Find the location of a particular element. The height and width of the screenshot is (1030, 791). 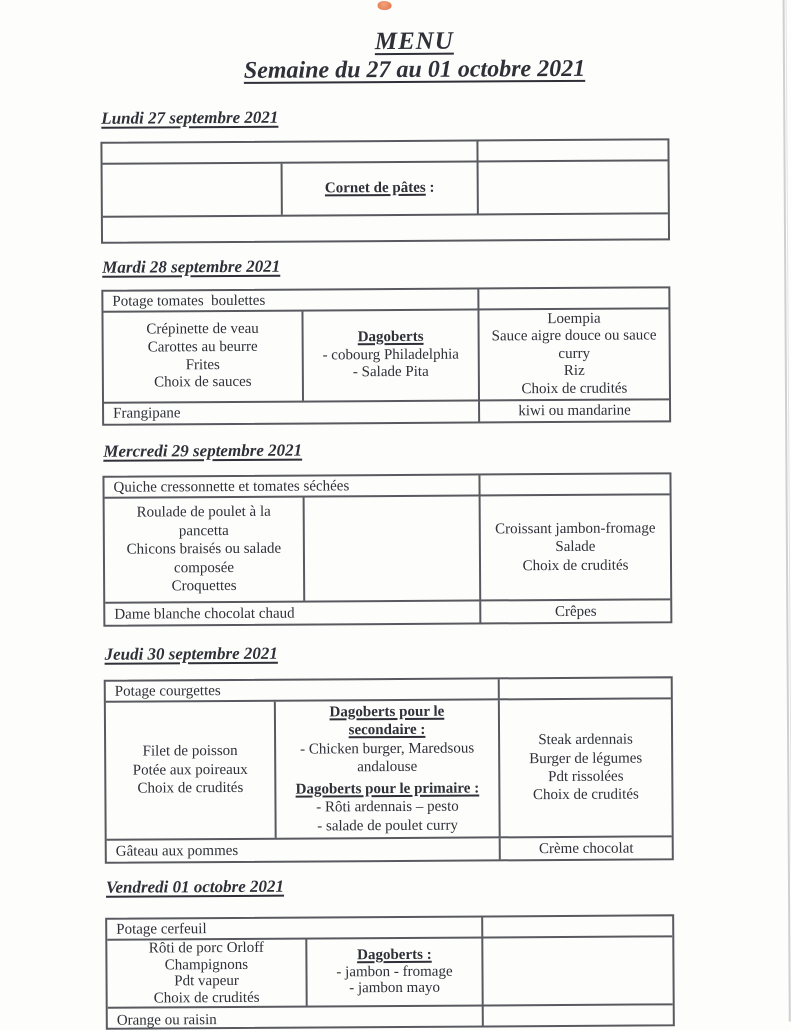

menu-line: Roulade de poulet à la pancetta is located at coordinates (203, 522).